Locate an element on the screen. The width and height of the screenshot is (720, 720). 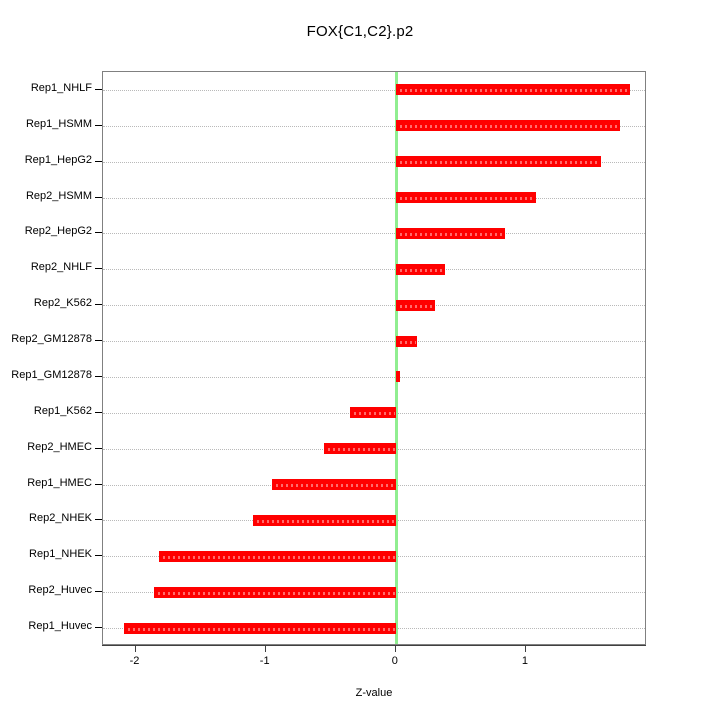
y-axis-tick-label-wrap: Rep1_K562 is located at coordinates (46, 412).